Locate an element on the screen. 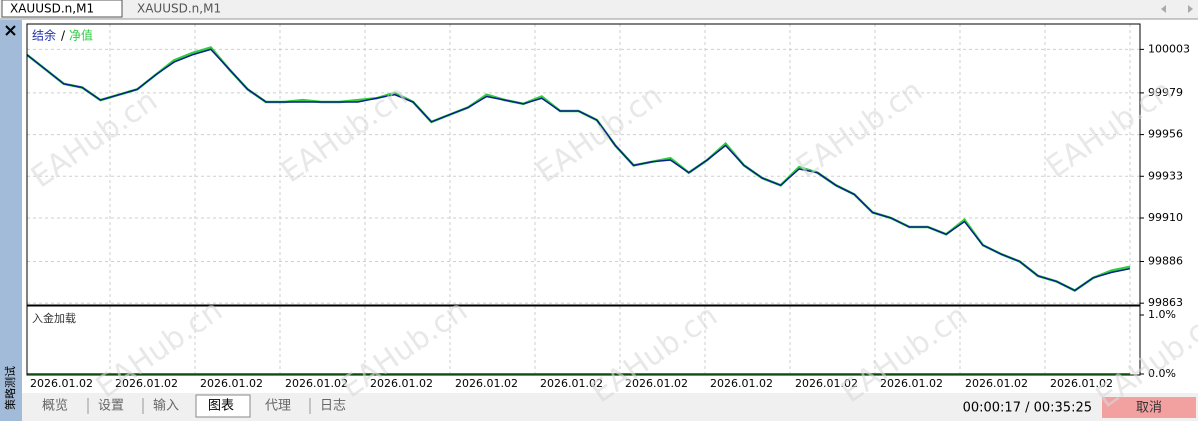  legend-equity: 净值 is located at coordinates (81, 35).